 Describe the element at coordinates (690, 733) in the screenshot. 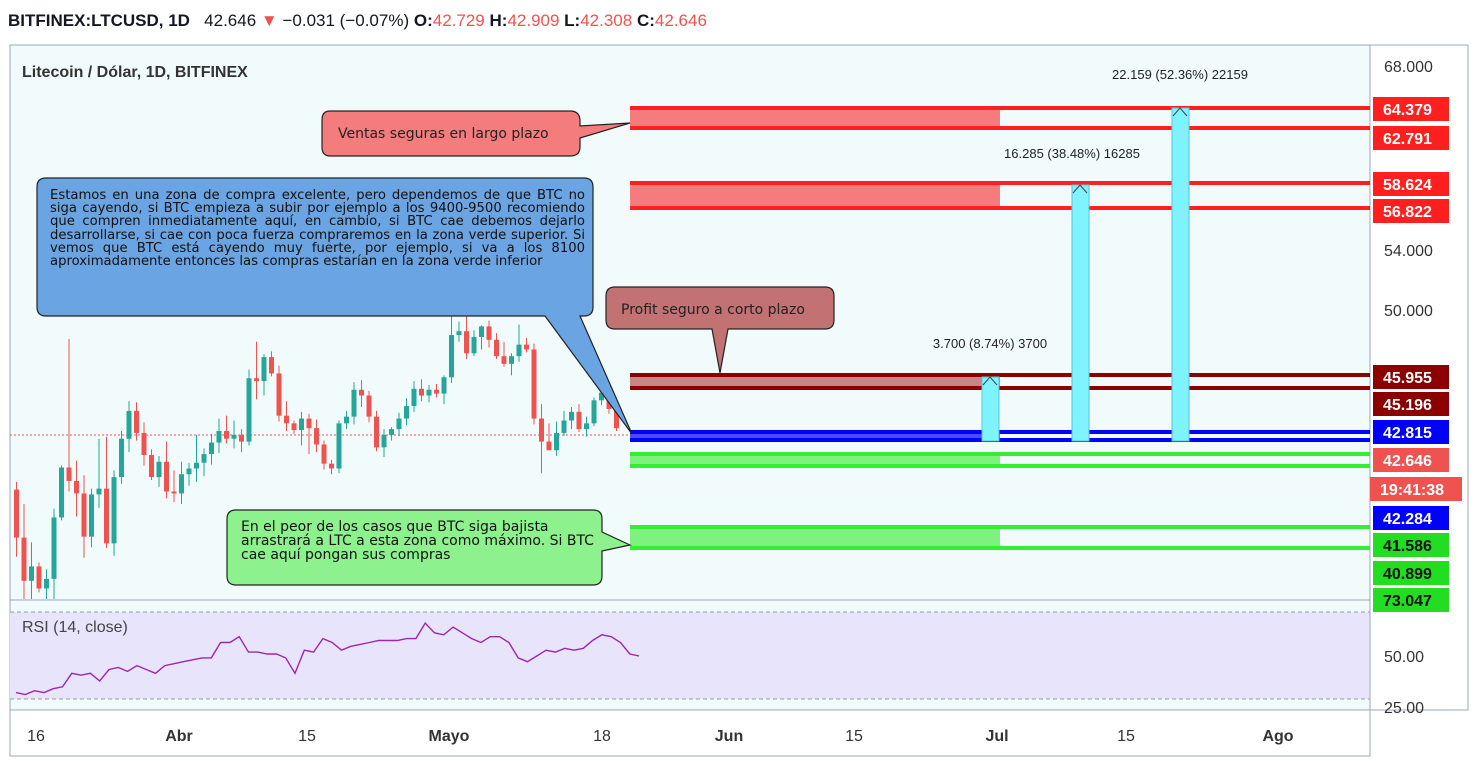

I see `time-axis` at that location.